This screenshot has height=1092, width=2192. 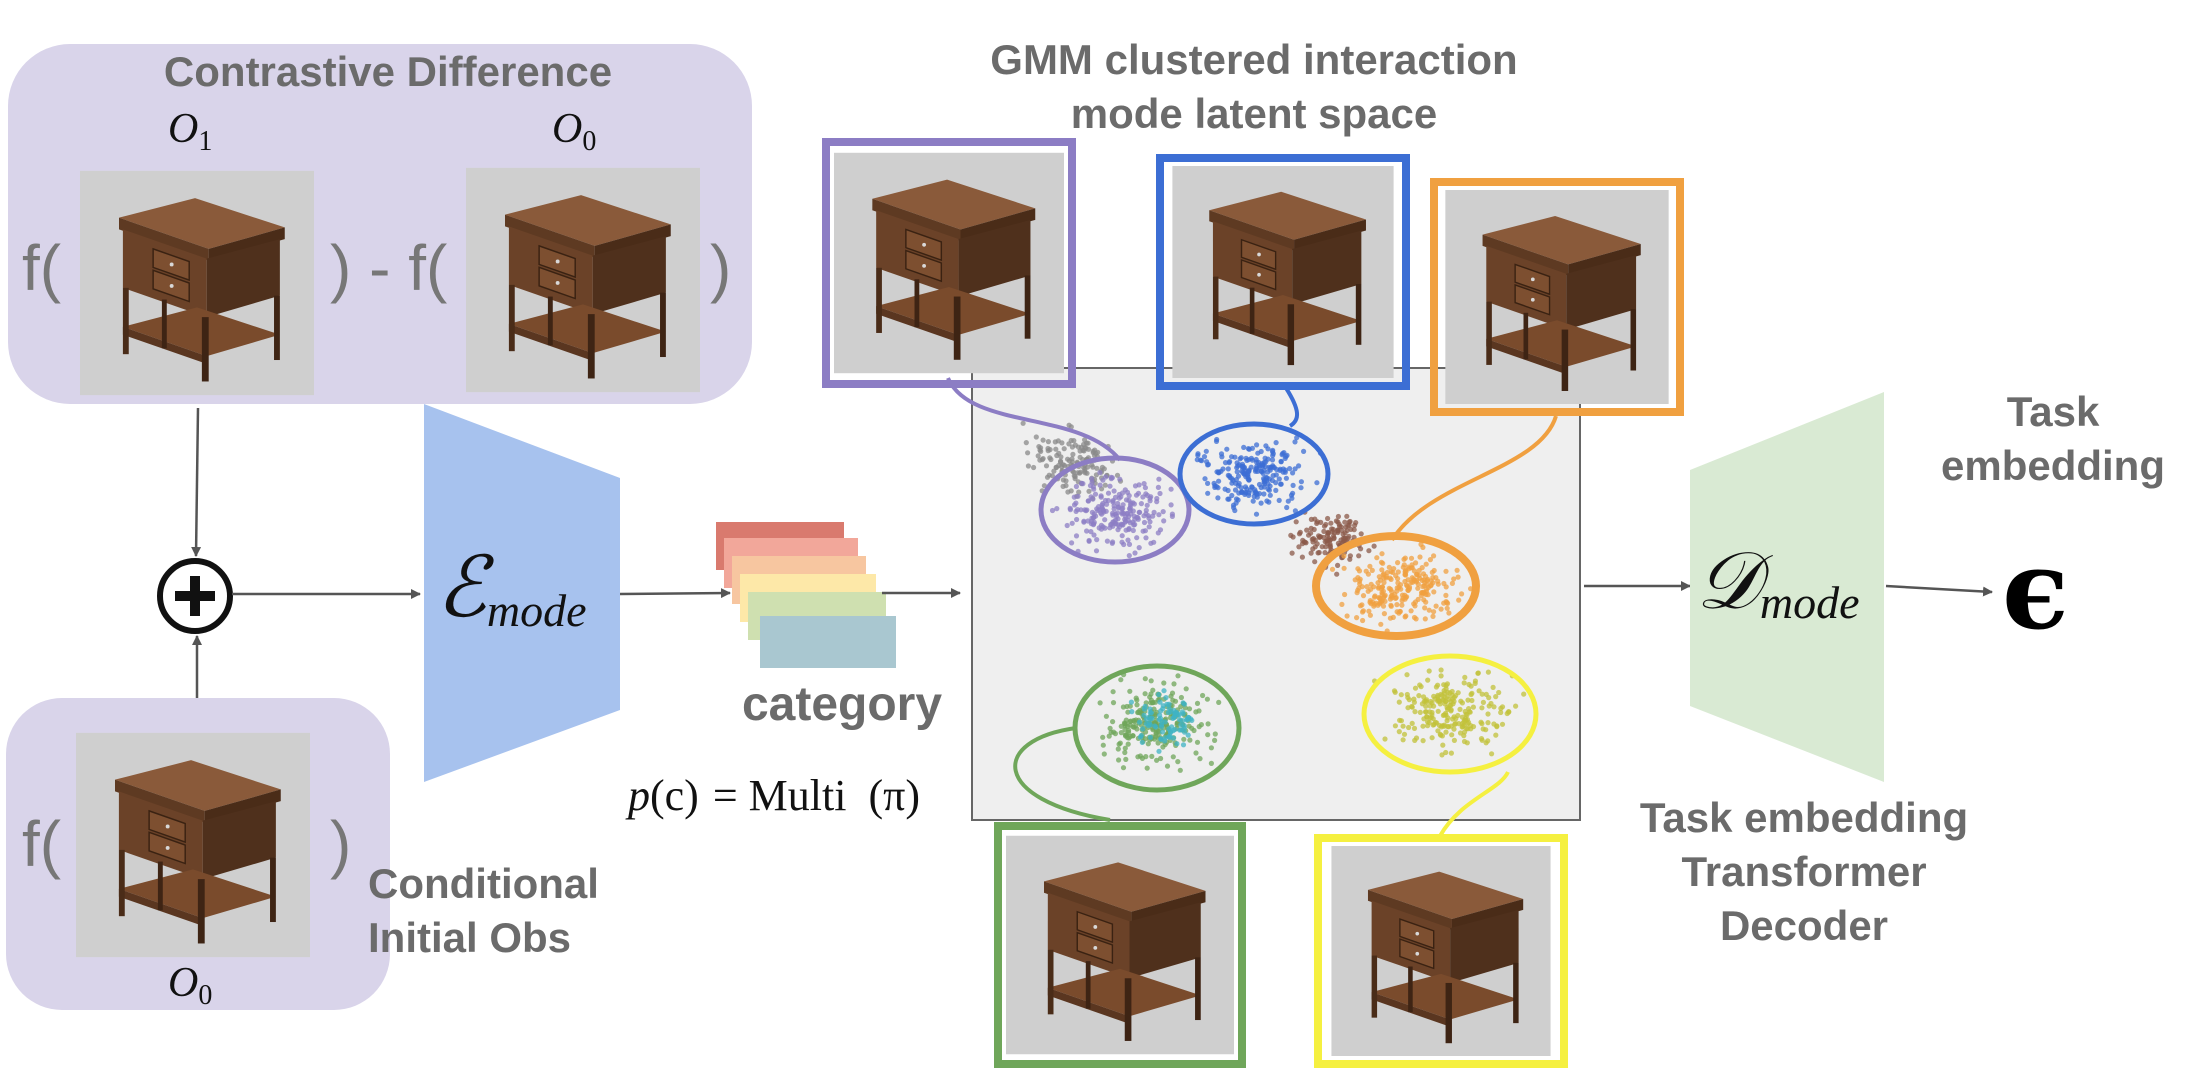 What do you see at coordinates (1557, 297) in the screenshot?
I see `cabinet-thumbnail-orange` at bounding box center [1557, 297].